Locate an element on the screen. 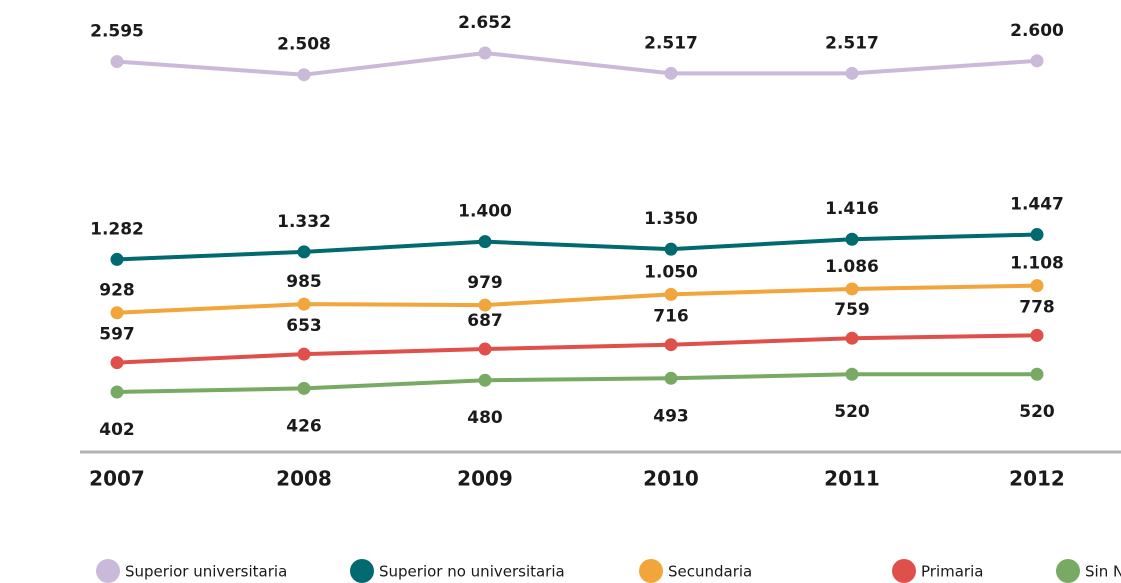 The image size is (1121, 583). legend-label: Sin Nivel is located at coordinates (1103, 572).